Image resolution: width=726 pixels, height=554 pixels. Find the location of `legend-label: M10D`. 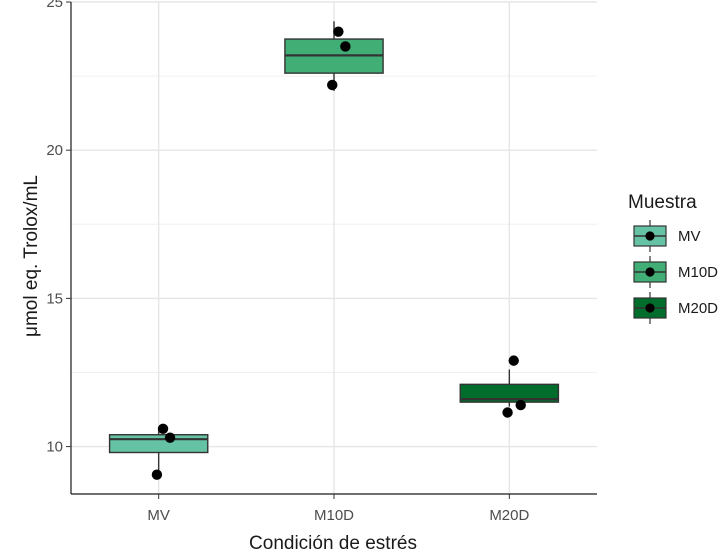

legend-label: M10D is located at coordinates (698, 272).